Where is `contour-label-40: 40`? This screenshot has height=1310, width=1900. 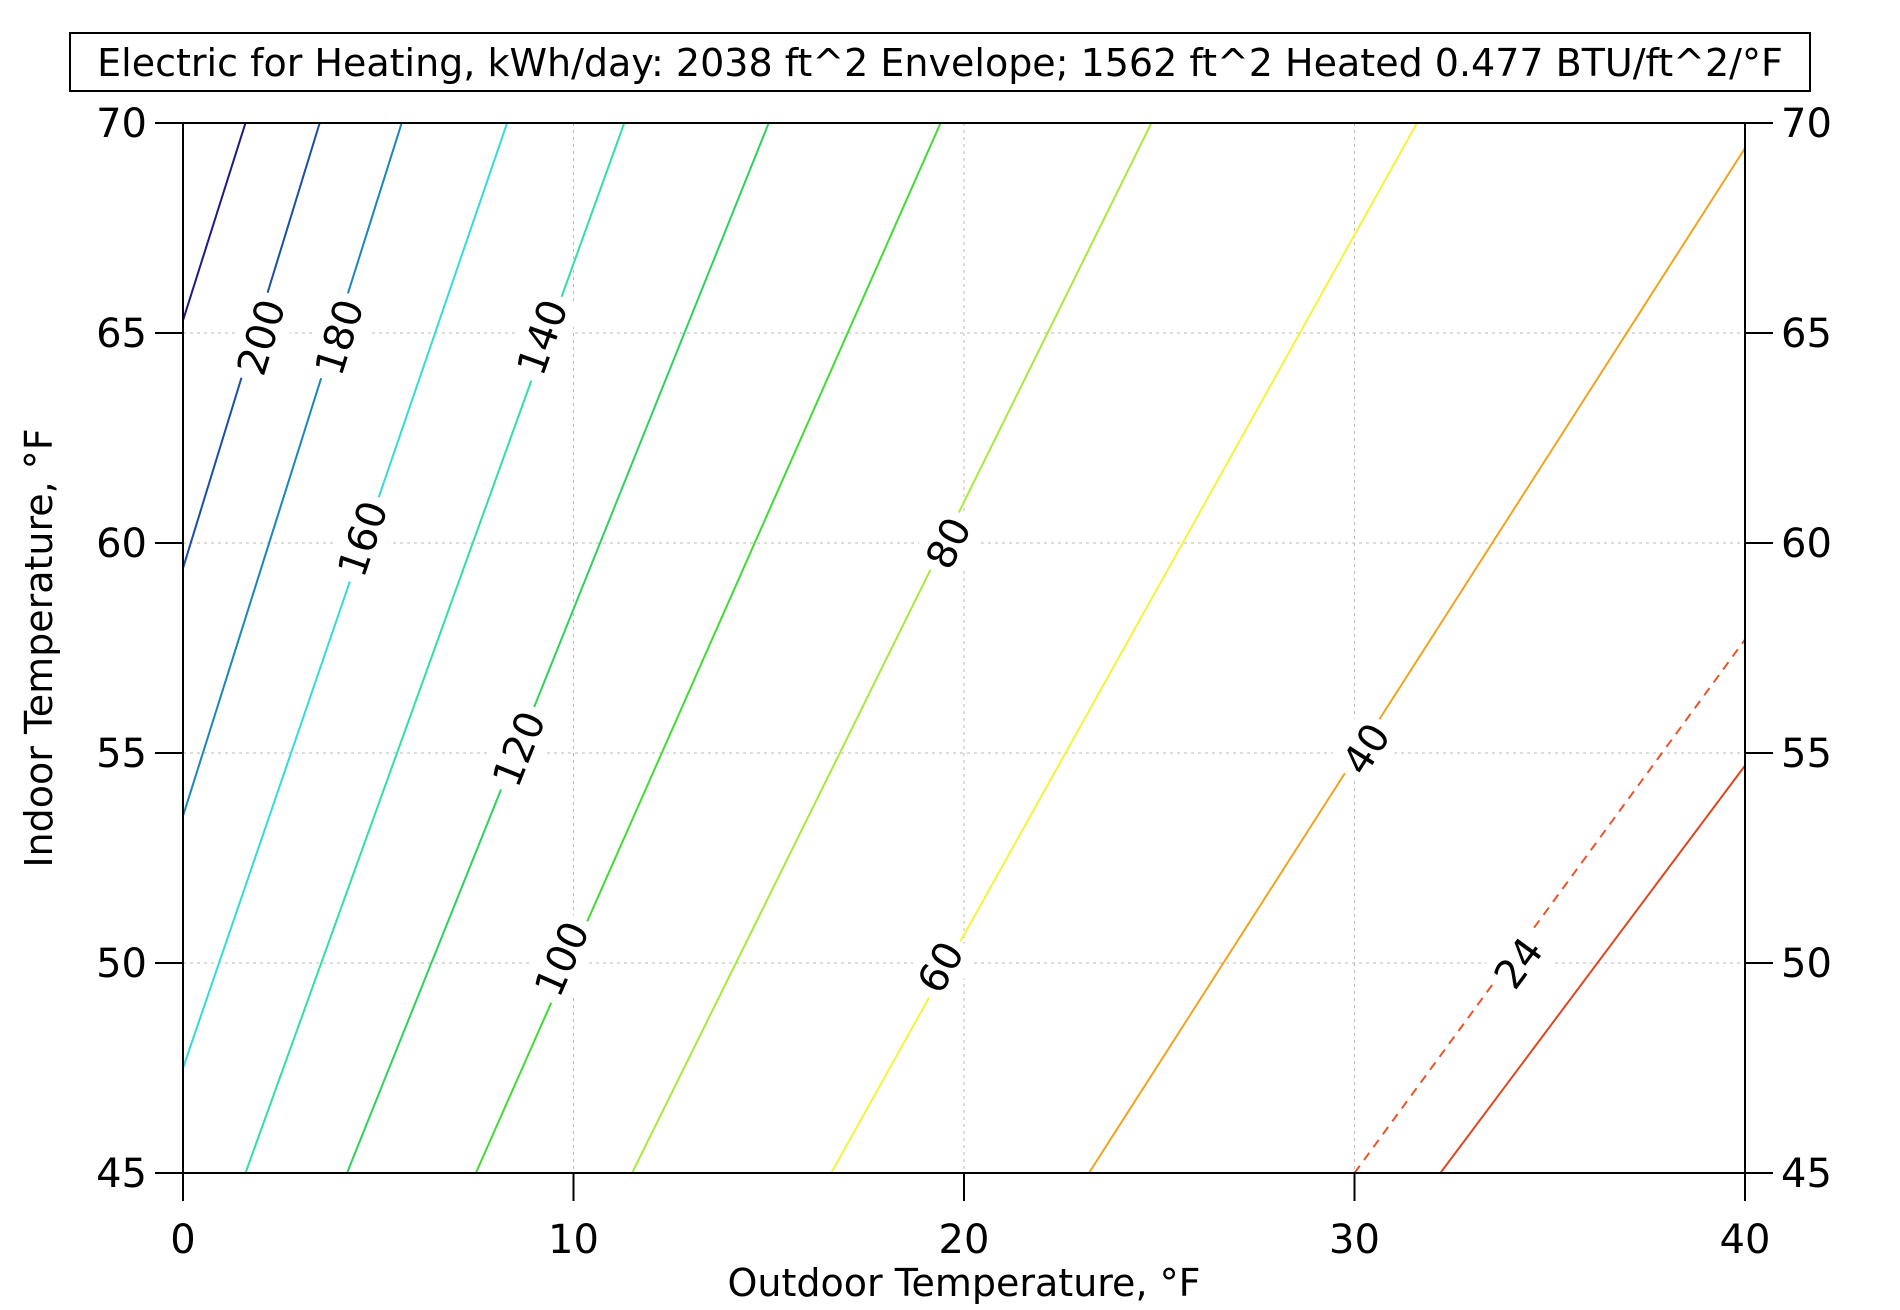 contour-label-40: 40 is located at coordinates (1366, 748).